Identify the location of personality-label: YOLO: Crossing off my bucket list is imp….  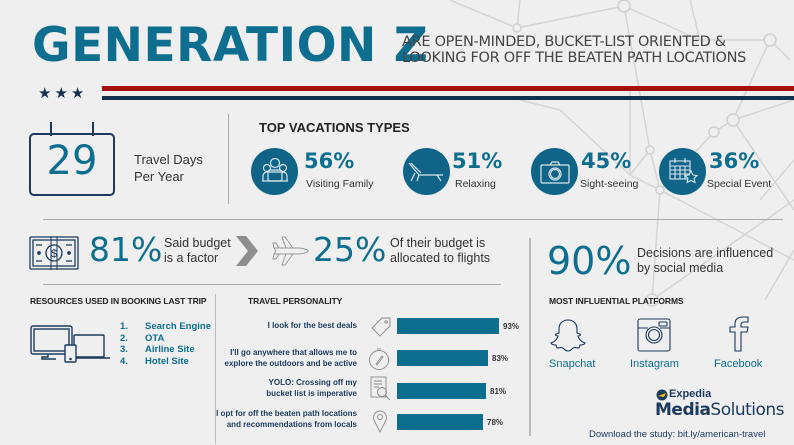
(311, 388).